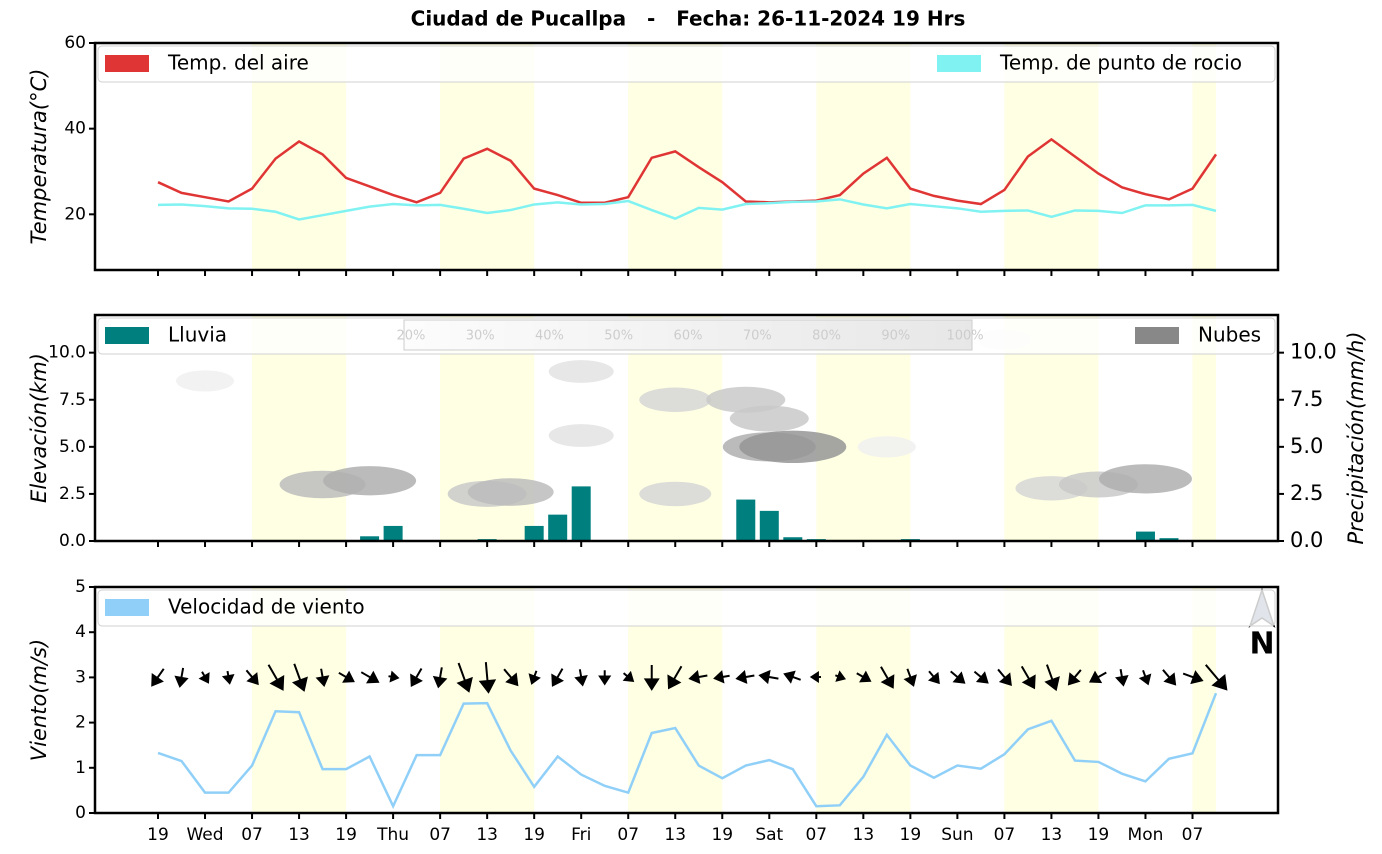 Image resolution: width=1382 pixels, height=854 pixels. Describe the element at coordinates (75, 43) in the screenshot. I see `y-tick-label: 60` at that location.